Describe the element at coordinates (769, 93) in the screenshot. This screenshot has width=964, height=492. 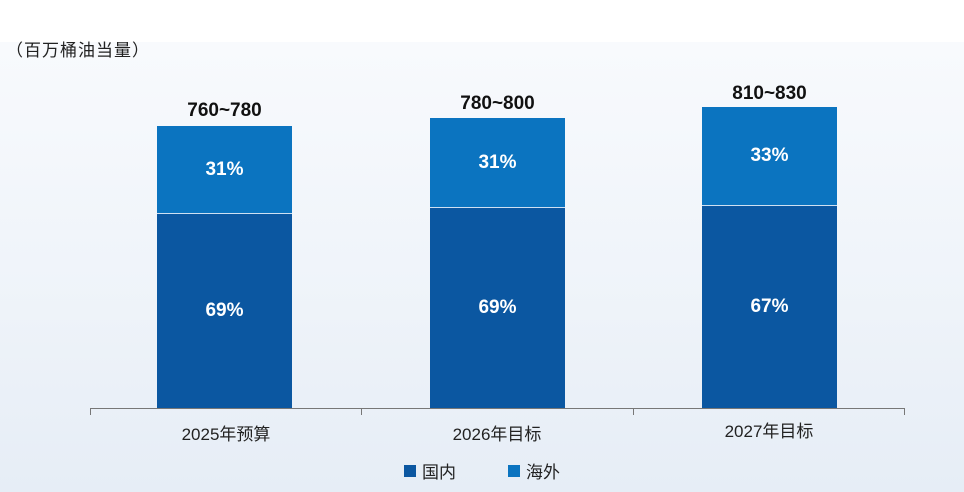
I see `bar-total-label: 810~830` at that location.